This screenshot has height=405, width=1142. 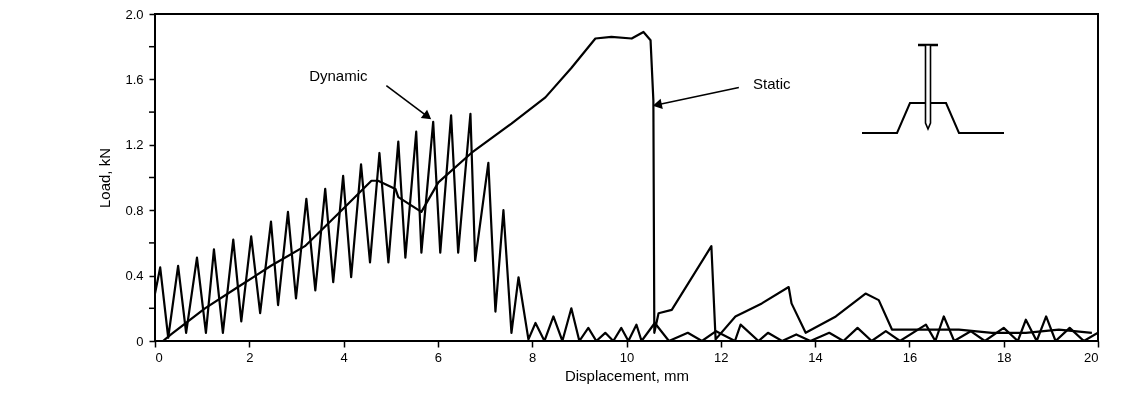 I want to click on x-tick-label: 4, so click(x=344, y=357).